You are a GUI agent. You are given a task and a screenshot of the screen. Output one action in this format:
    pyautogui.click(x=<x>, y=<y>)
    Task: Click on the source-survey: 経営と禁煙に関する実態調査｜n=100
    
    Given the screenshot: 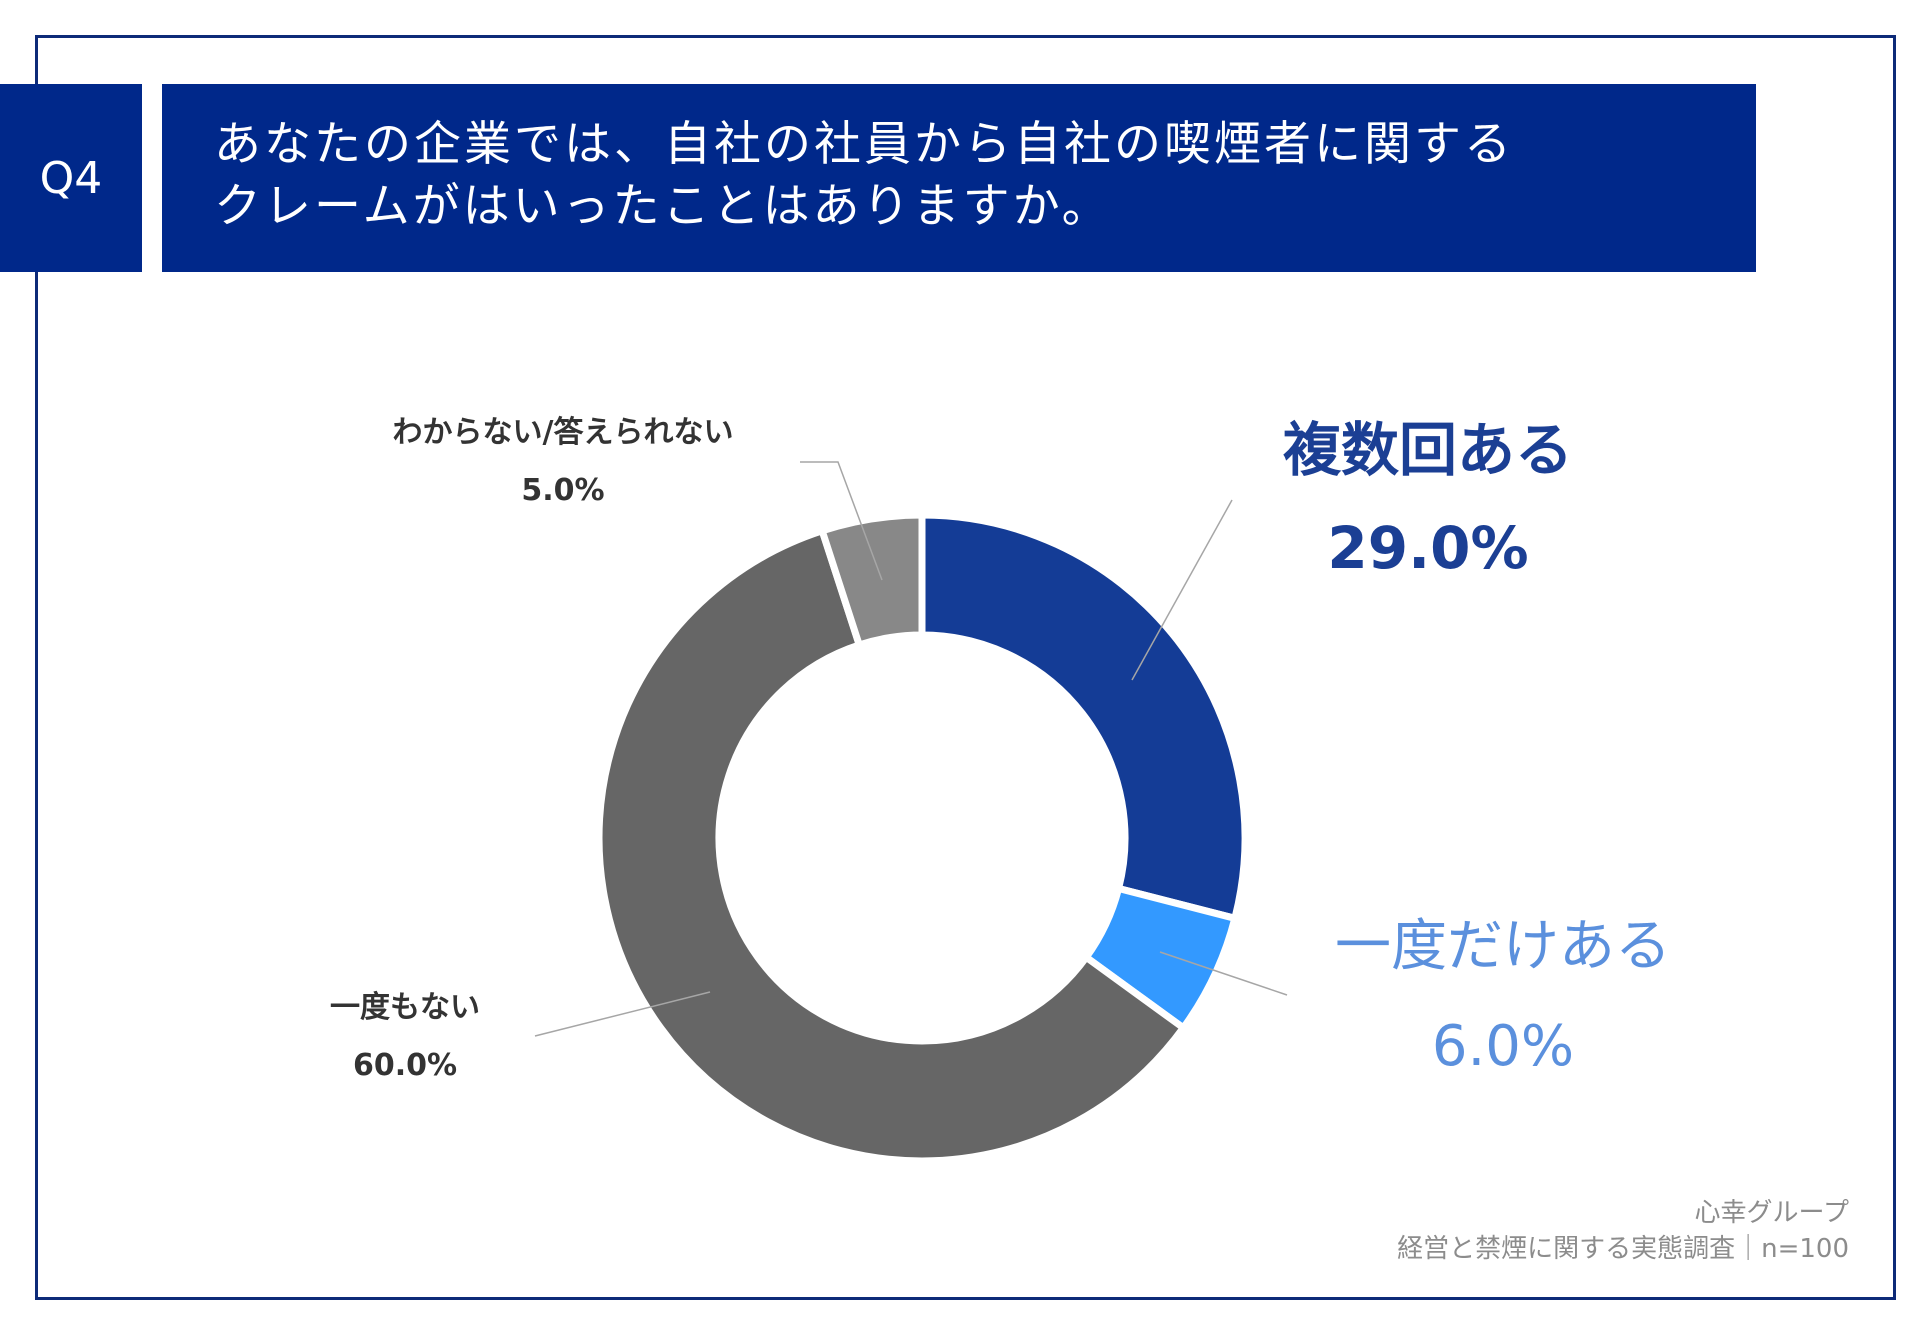 What is the action you would take?
    pyautogui.click(x=1623, y=1249)
    